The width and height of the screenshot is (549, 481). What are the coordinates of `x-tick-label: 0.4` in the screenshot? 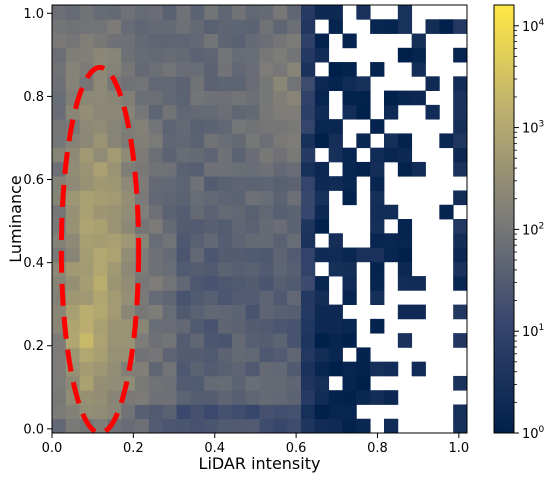 It's located at (214, 448).